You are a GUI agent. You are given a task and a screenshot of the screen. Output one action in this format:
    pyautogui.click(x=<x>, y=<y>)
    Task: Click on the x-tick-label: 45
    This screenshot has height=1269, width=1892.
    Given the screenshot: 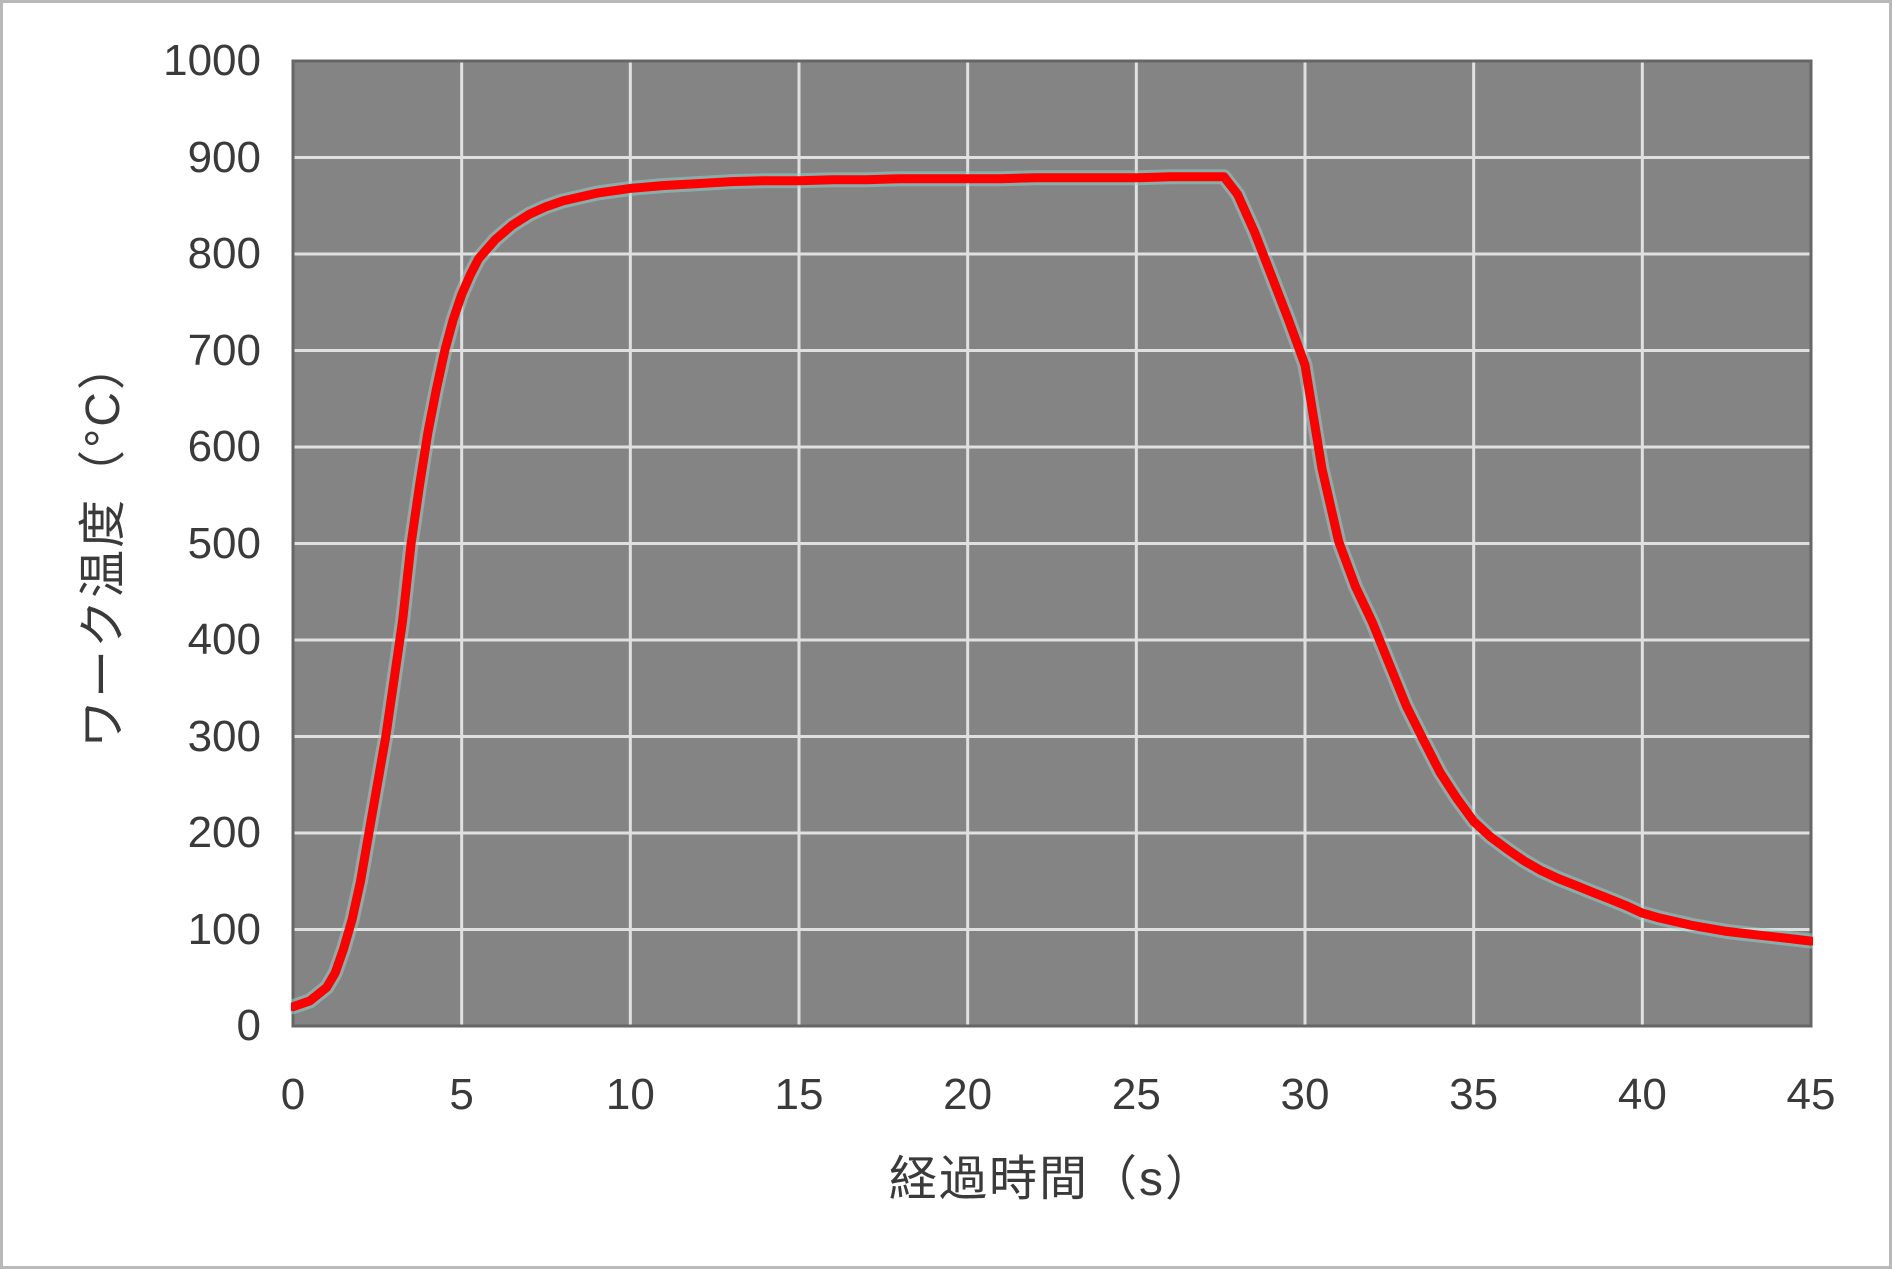 What is the action you would take?
    pyautogui.click(x=1811, y=1094)
    